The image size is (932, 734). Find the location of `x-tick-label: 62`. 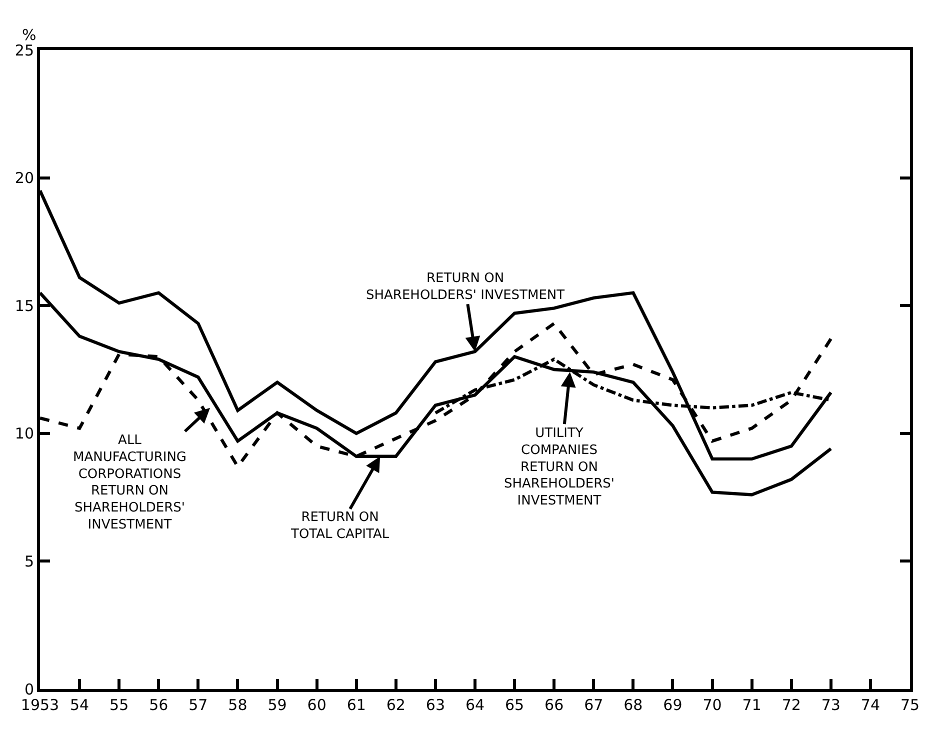

x-tick-label: 62 is located at coordinates (396, 705).